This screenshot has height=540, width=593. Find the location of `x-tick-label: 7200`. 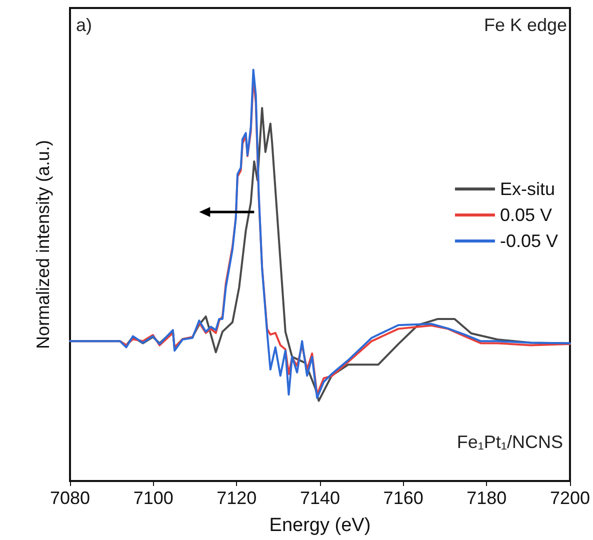

x-tick-label: 7200 is located at coordinates (570, 498).